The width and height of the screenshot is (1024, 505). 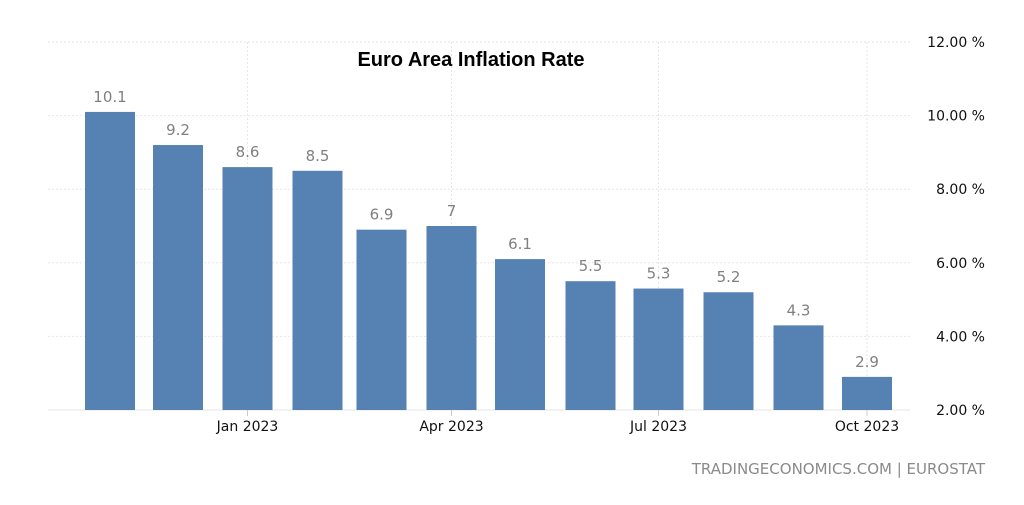 What do you see at coordinates (452, 211) in the screenshot?
I see `data-label: 7` at bounding box center [452, 211].